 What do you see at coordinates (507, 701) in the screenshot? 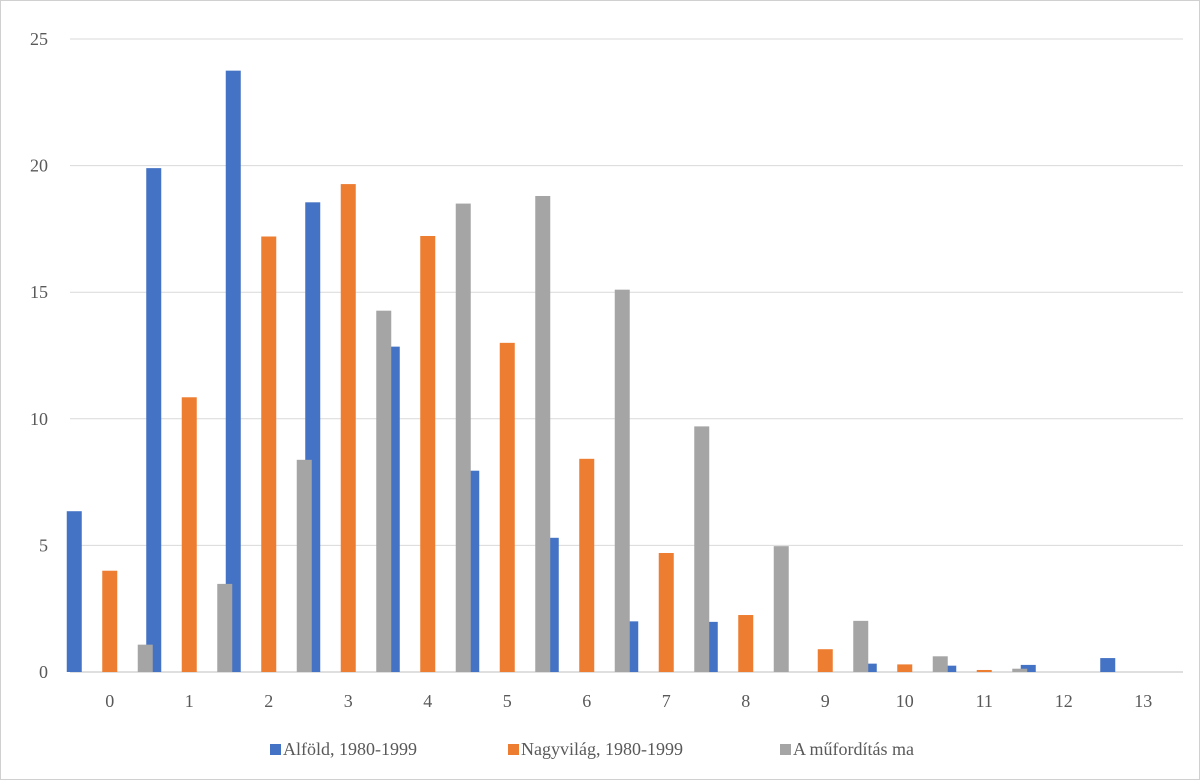
I see `x-tick-label: 5` at bounding box center [507, 701].